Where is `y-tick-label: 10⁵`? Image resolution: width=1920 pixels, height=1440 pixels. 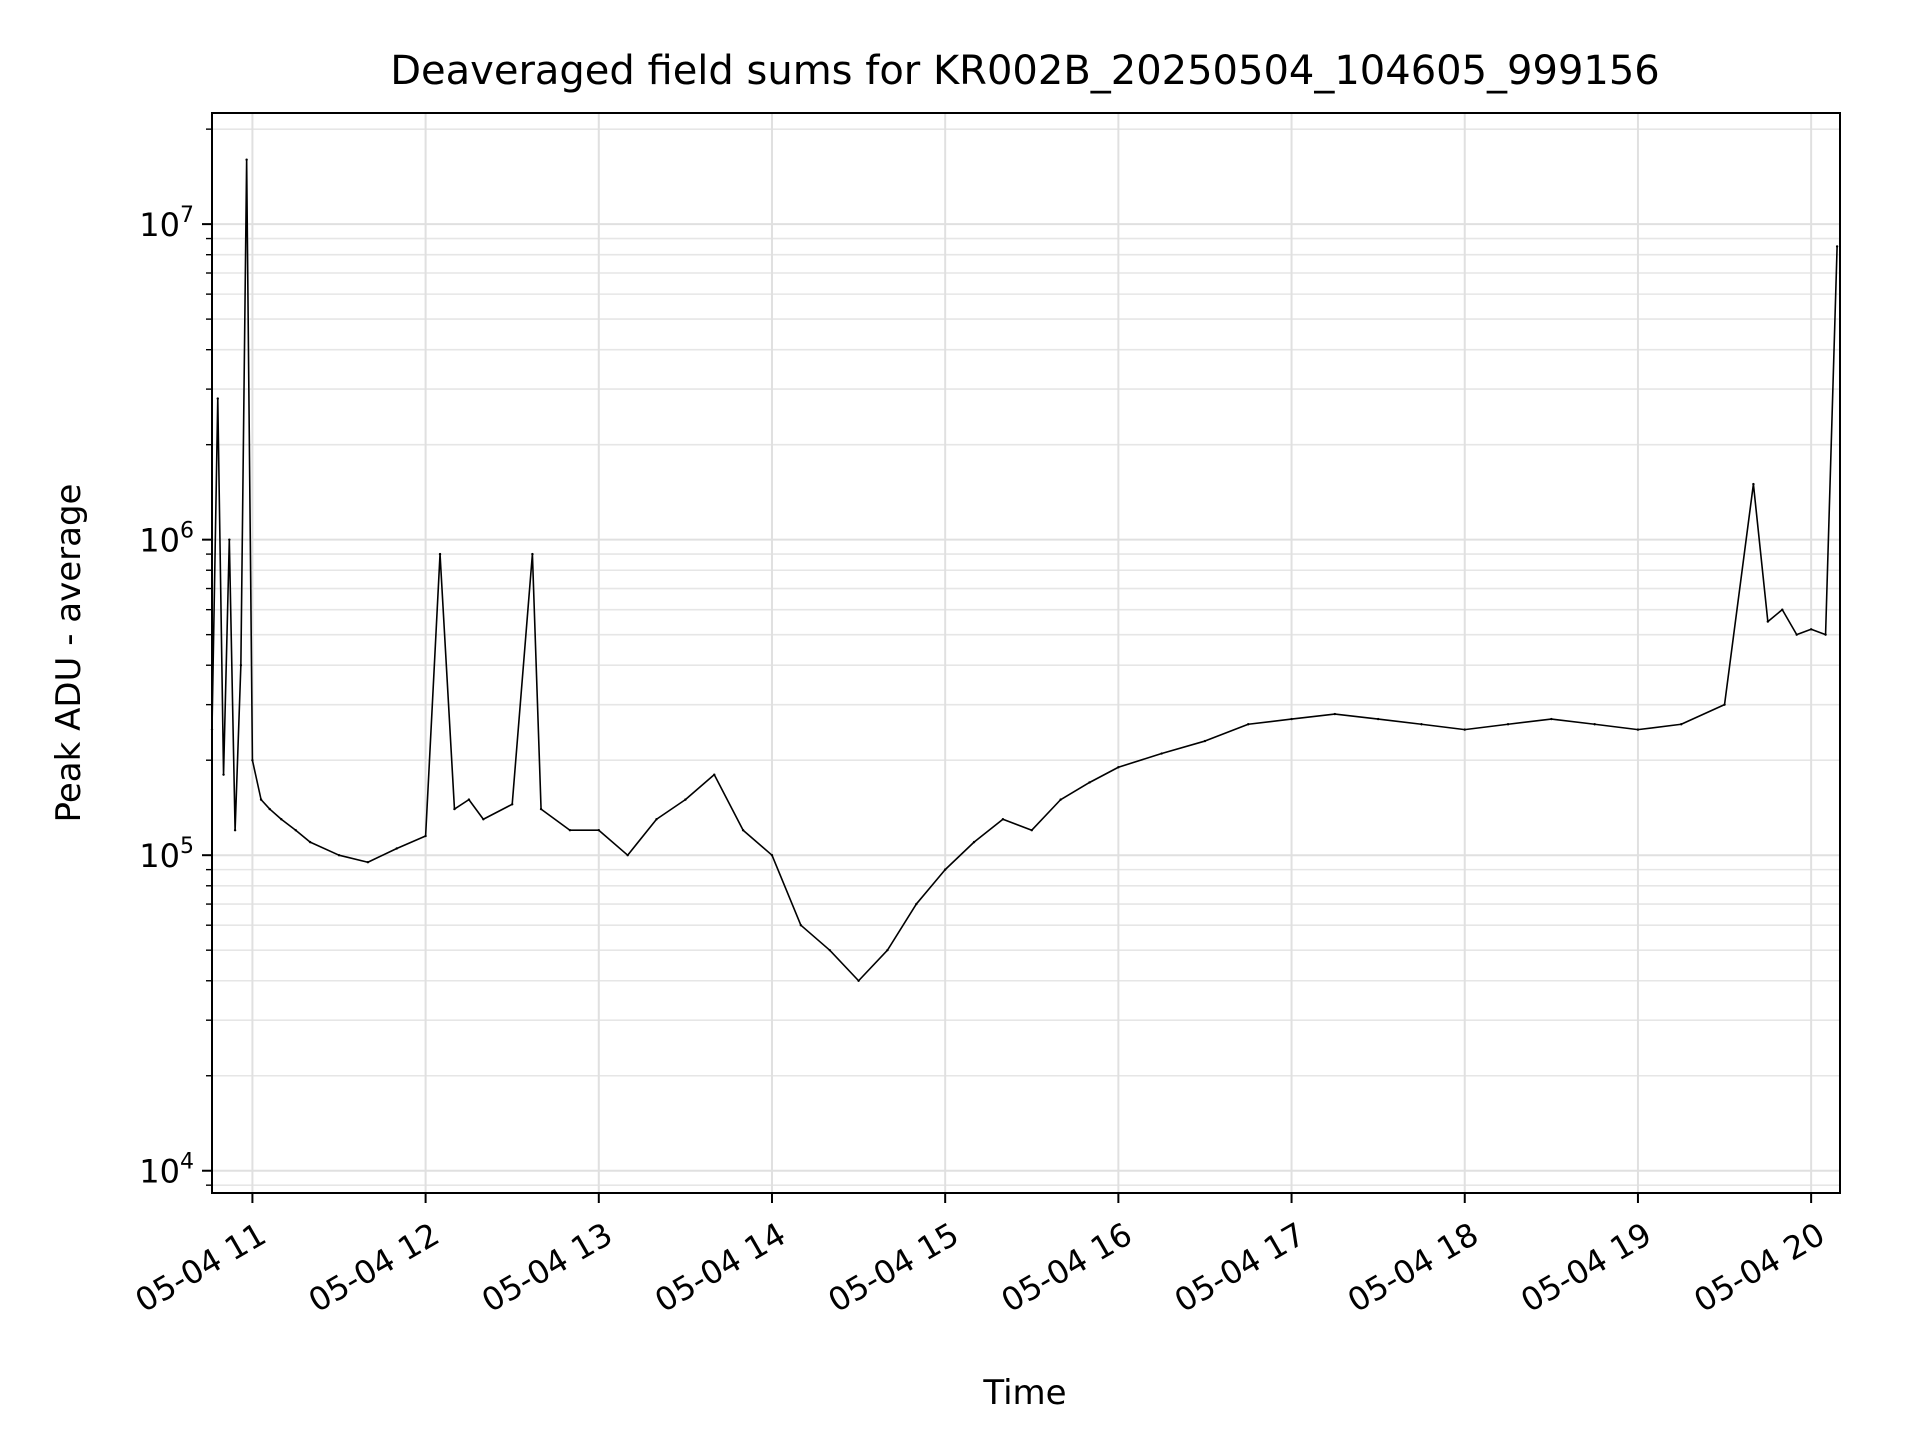
y-tick-label: 10⁵ is located at coordinates (166, 854).